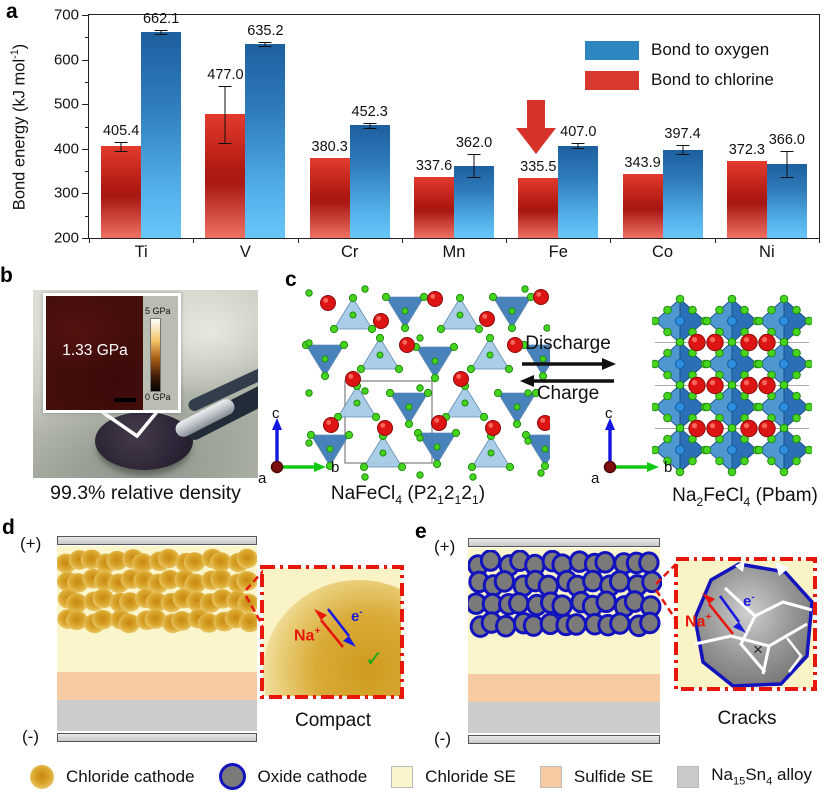 The image size is (826, 793). What do you see at coordinates (161, 134) in the screenshot?
I see `bar-ti-oxygen` at bounding box center [161, 134].